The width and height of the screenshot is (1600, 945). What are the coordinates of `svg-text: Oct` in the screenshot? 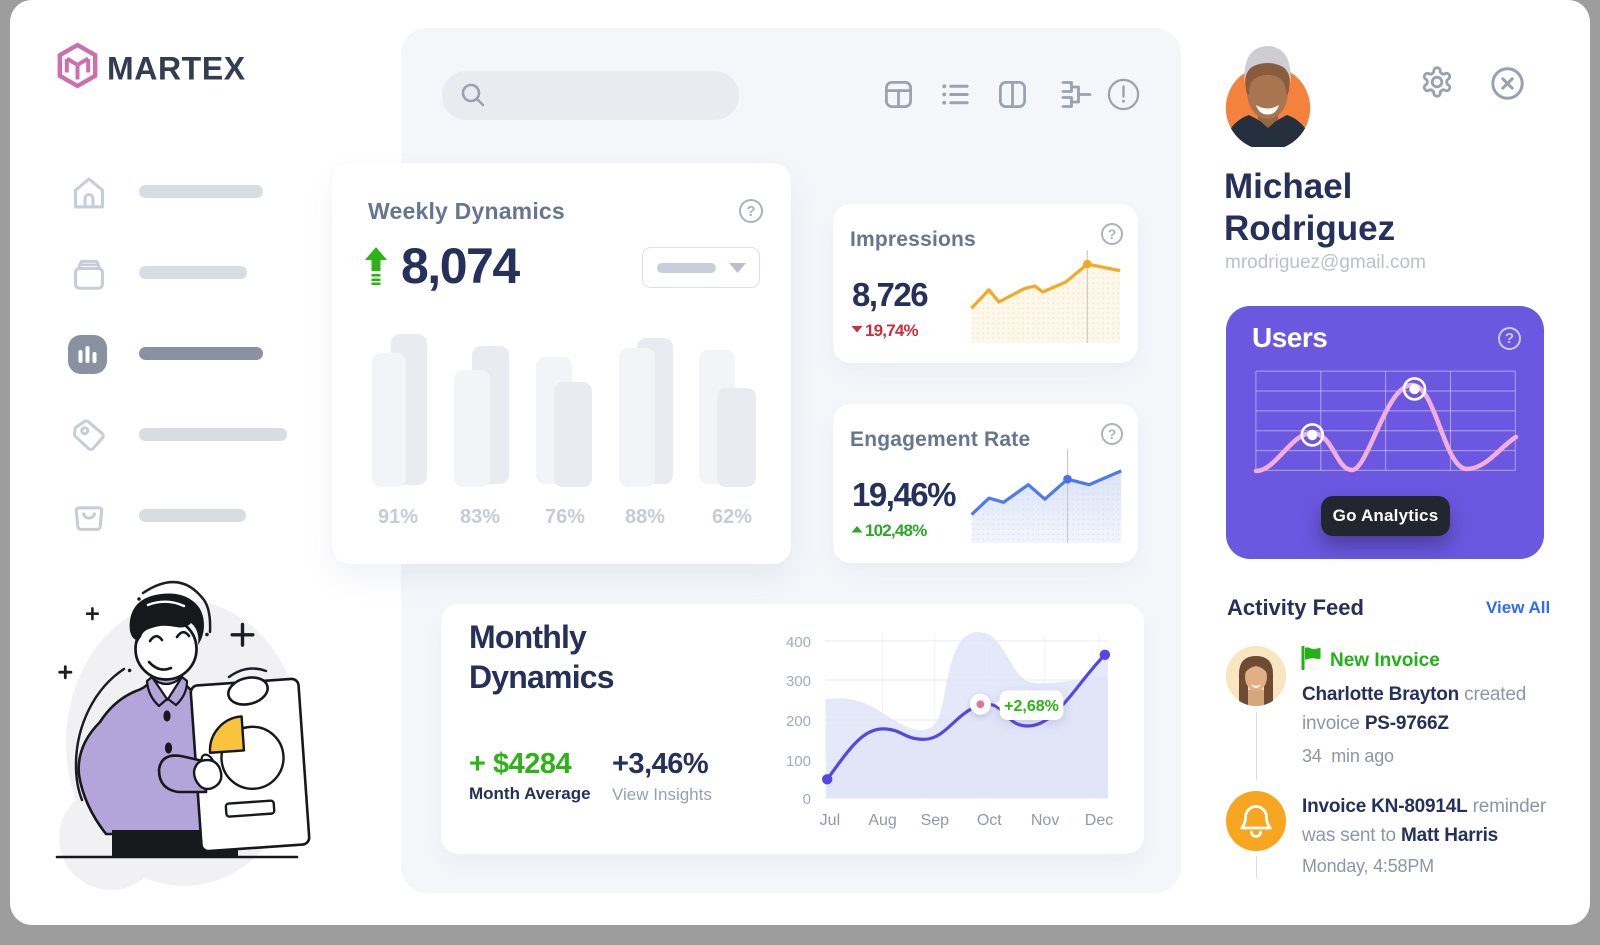 It's located at (989, 820).